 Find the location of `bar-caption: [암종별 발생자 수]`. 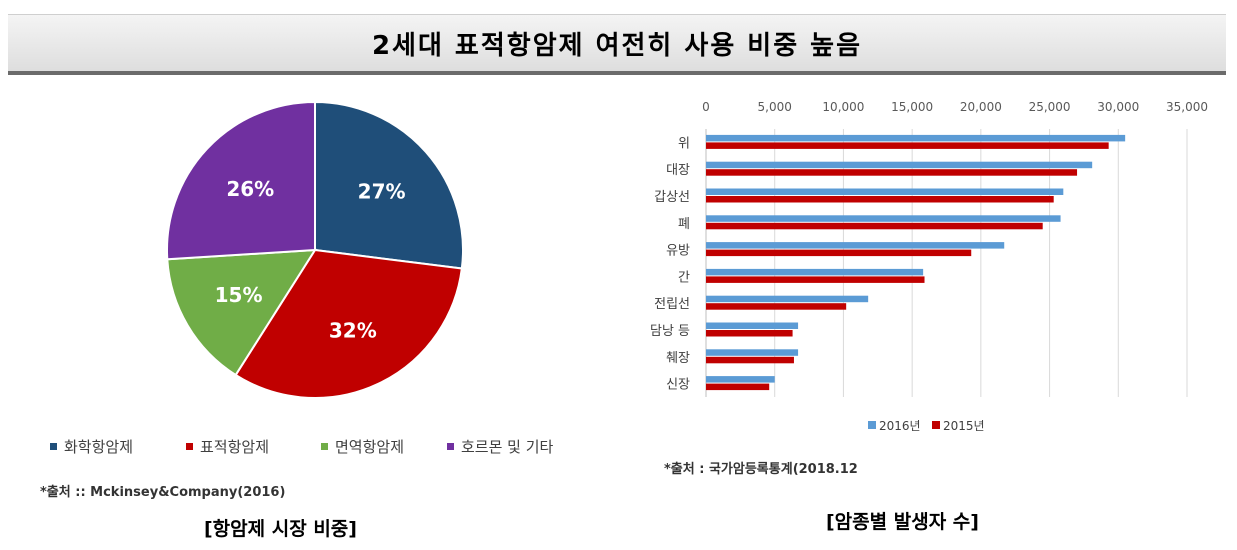

bar-caption: [암종별 발생자 수] is located at coordinates (902, 522).